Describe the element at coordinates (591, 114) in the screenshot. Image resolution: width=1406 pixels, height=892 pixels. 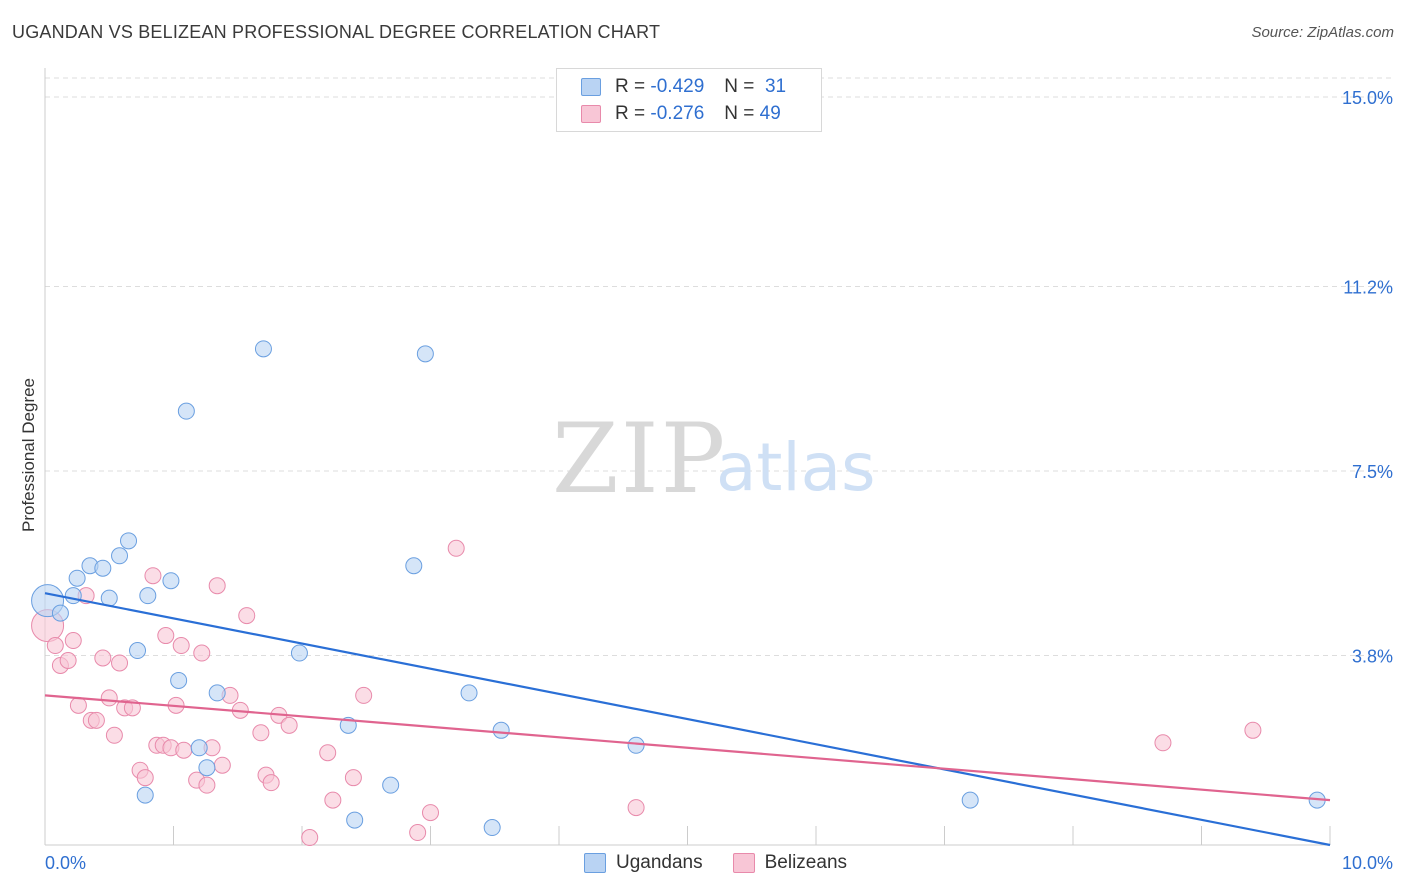
I see `belizeans-swatch` at that location.